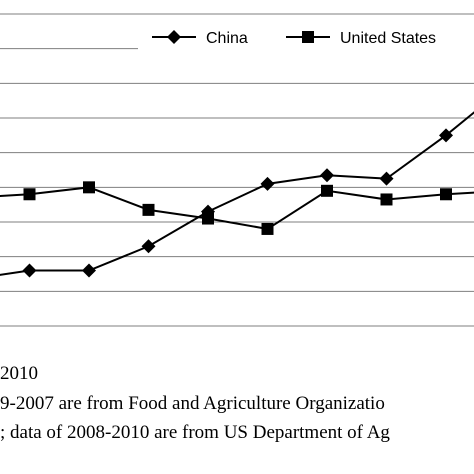 This screenshot has height=474, width=474. I want to click on legend-label: United States, so click(388, 38).